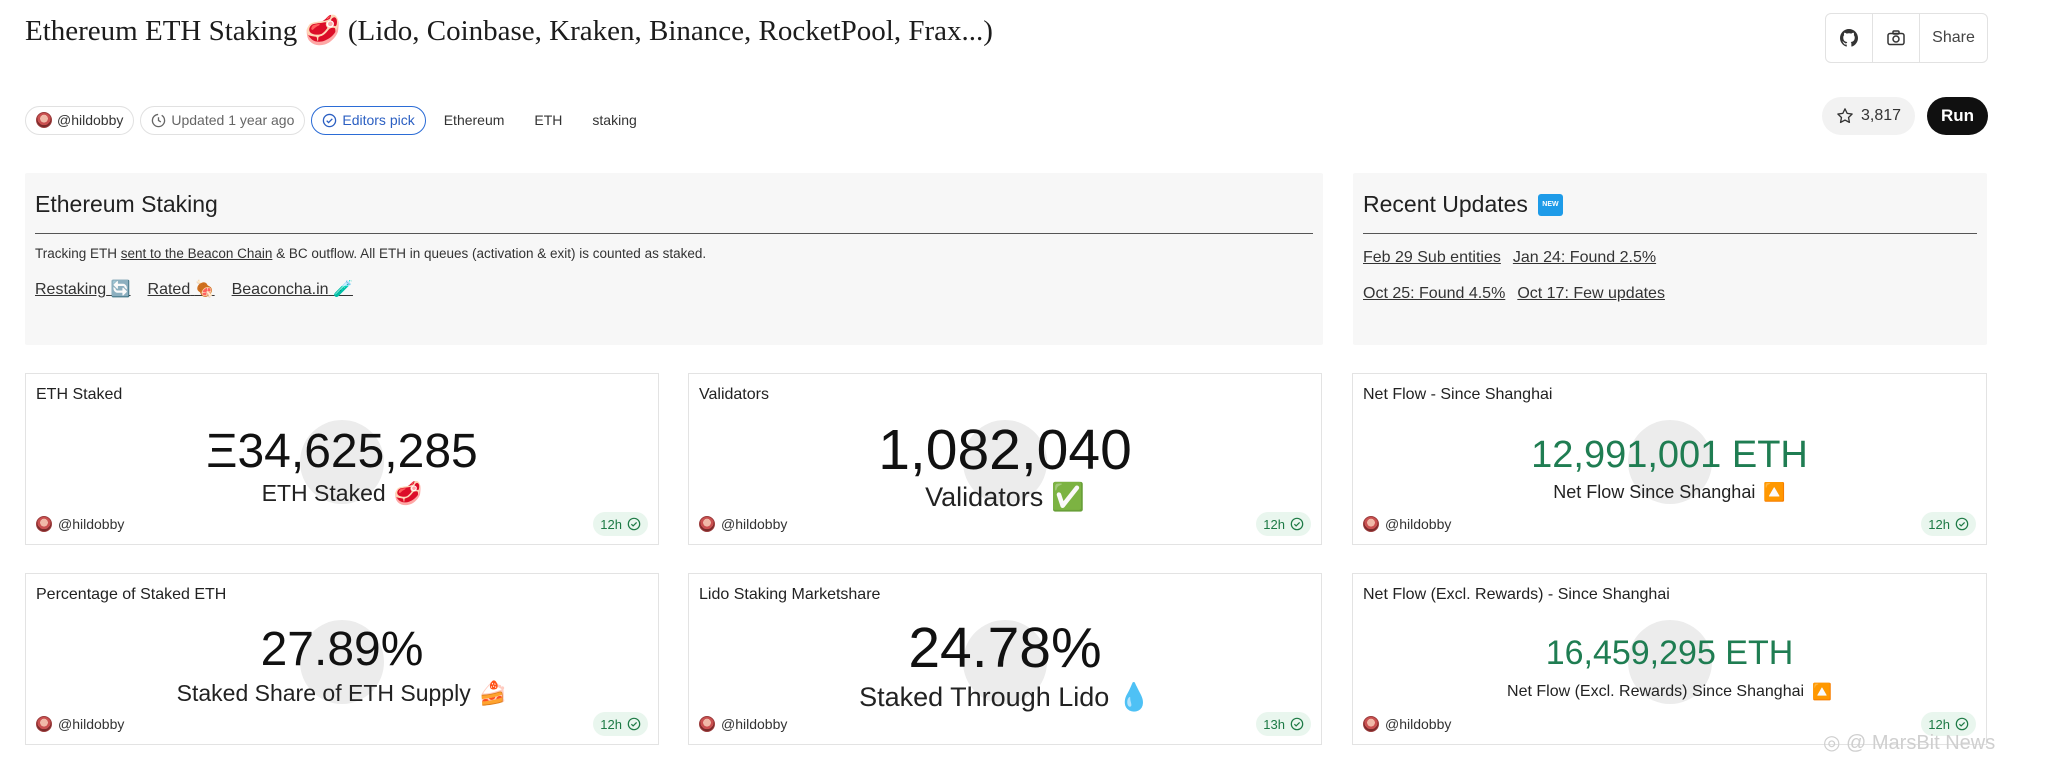  What do you see at coordinates (1134, 697) in the screenshot?
I see `droplet-icon: 💧` at bounding box center [1134, 697].